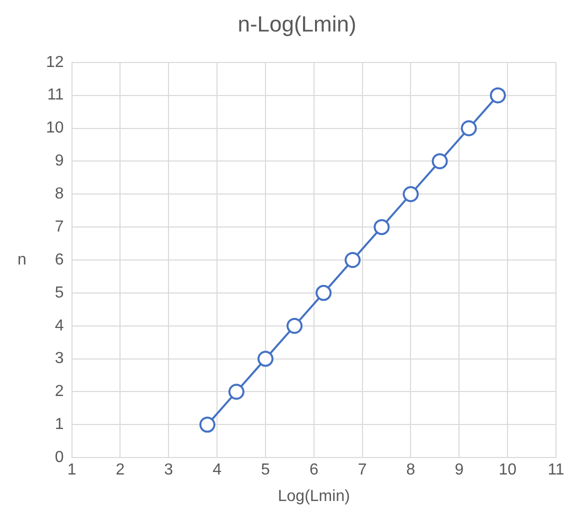  I want to click on y-tick-label: 8, so click(59, 194).